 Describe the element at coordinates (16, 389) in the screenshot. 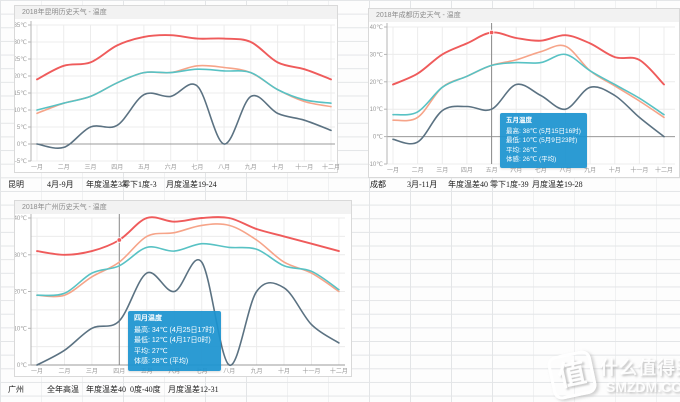

I see `summary-cell-city: 广州` at that location.